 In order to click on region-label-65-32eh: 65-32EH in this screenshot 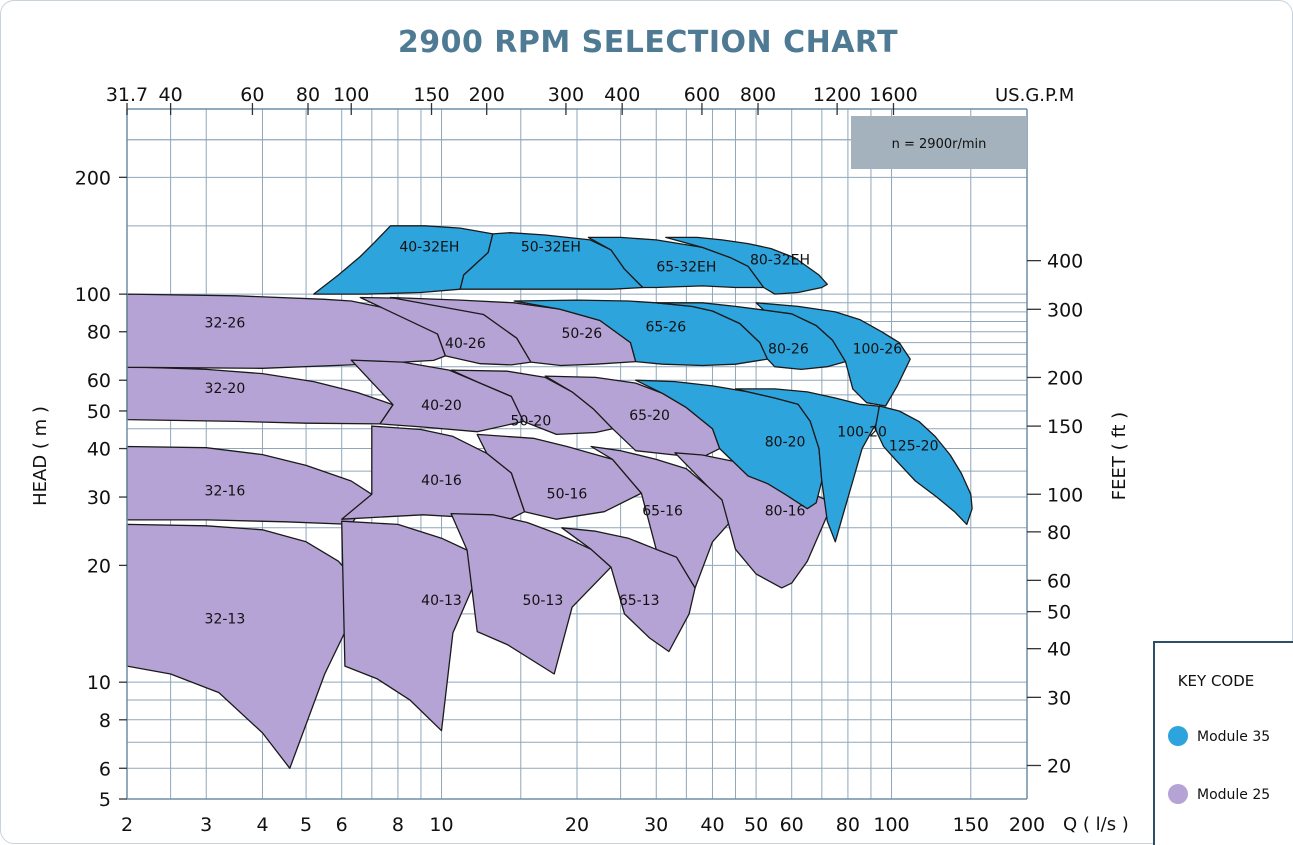, I will do `click(686, 268)`.